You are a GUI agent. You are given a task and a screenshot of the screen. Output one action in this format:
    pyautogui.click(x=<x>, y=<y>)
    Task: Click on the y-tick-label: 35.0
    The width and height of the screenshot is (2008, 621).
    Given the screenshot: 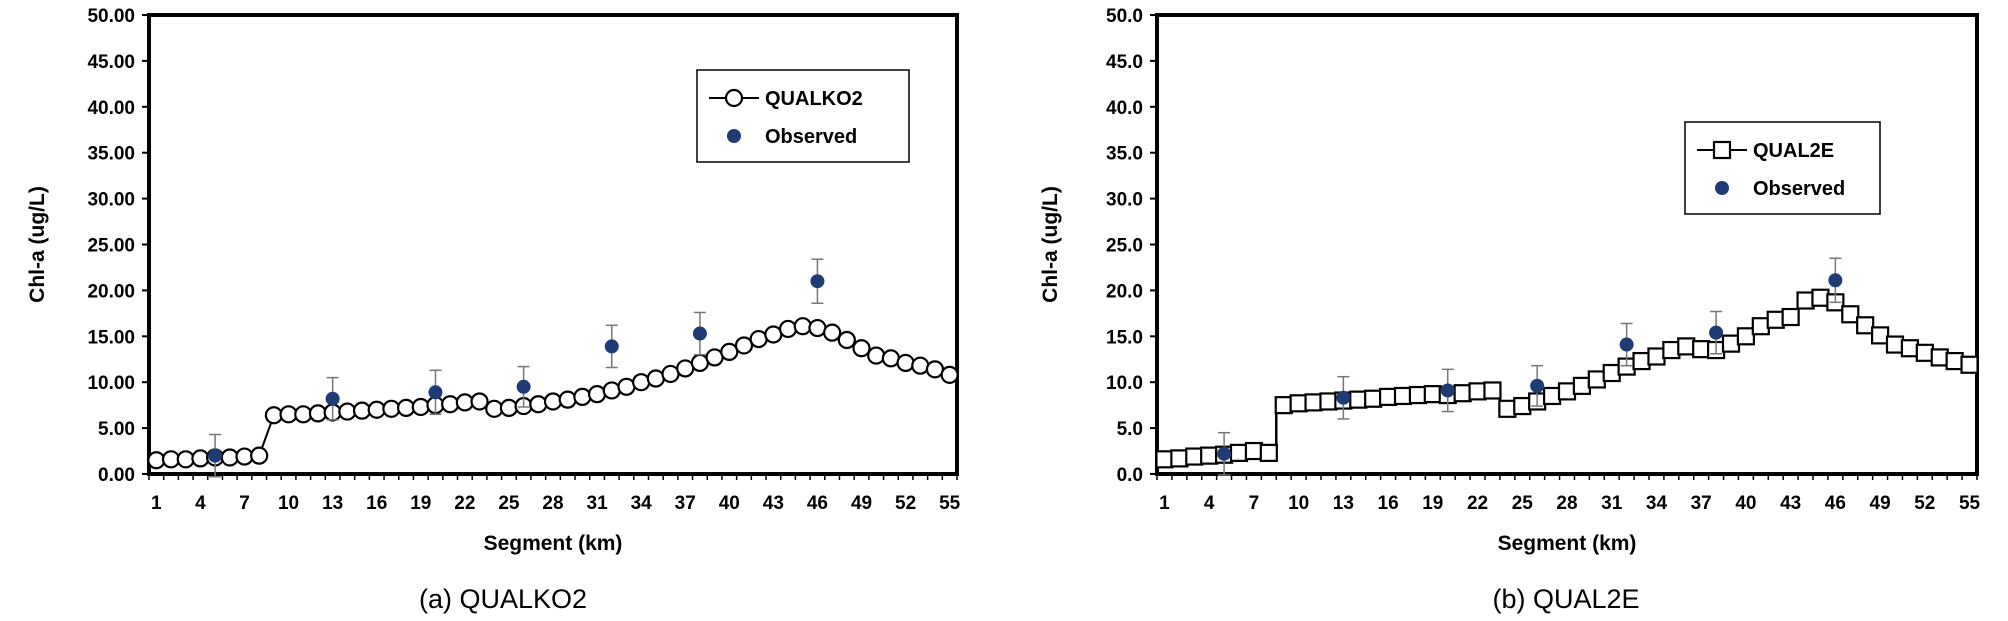 What is the action you would take?
    pyautogui.click(x=1124, y=154)
    